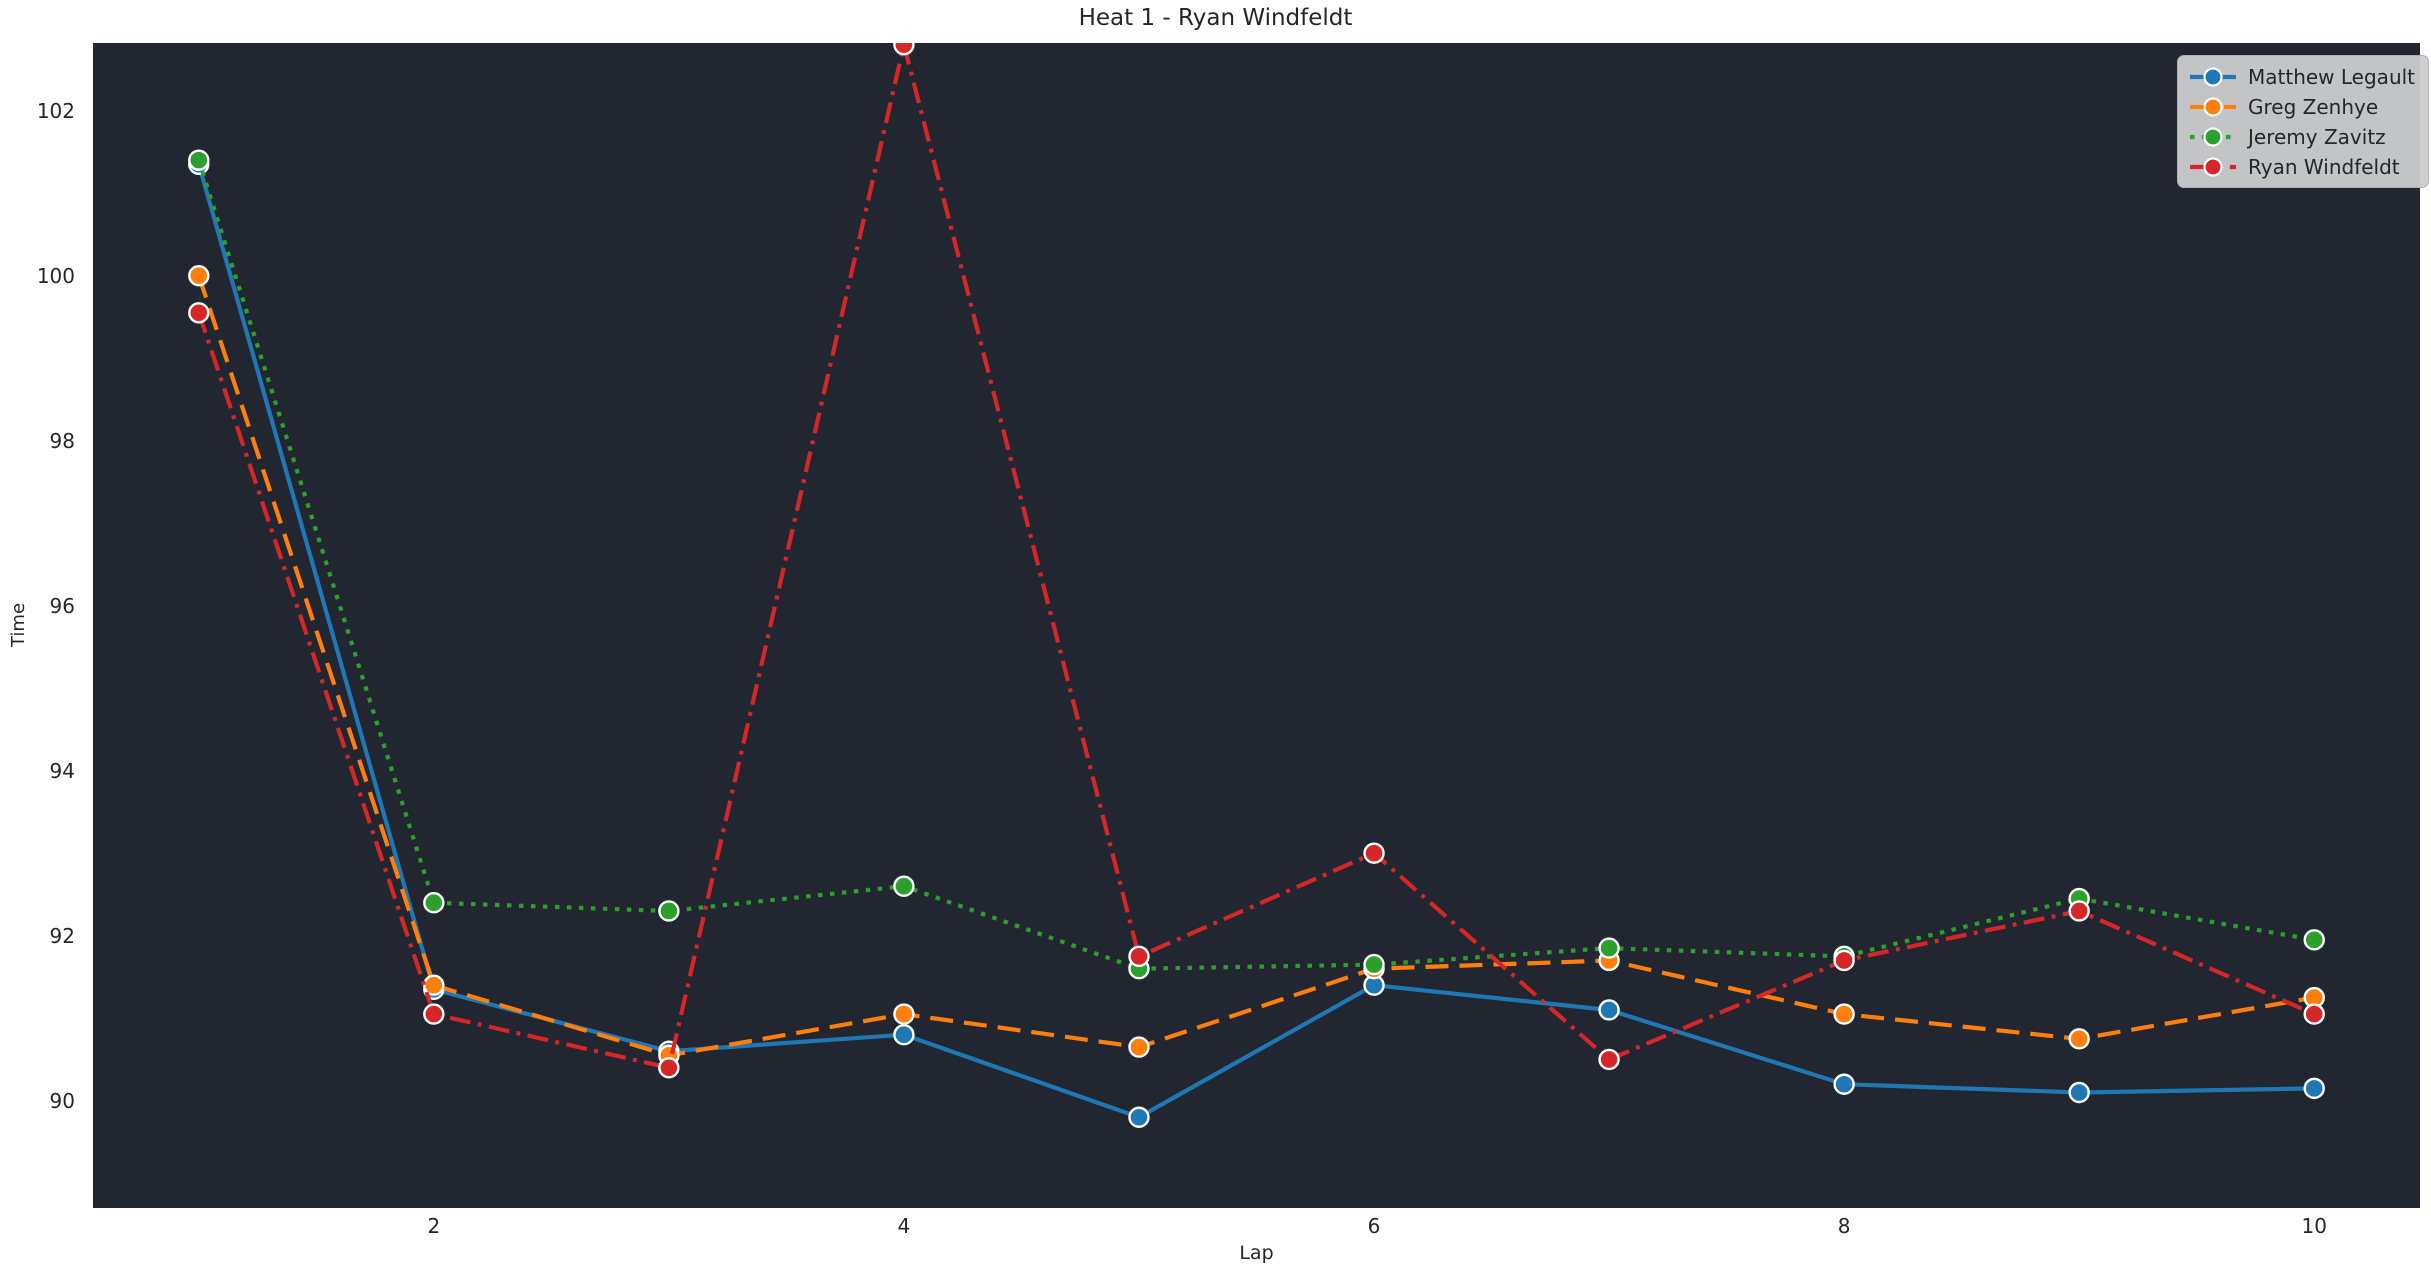 The height and width of the screenshot is (1276, 2431). What do you see at coordinates (2332, 76) in the screenshot?
I see `legend-label: Matthew Legault` at bounding box center [2332, 76].